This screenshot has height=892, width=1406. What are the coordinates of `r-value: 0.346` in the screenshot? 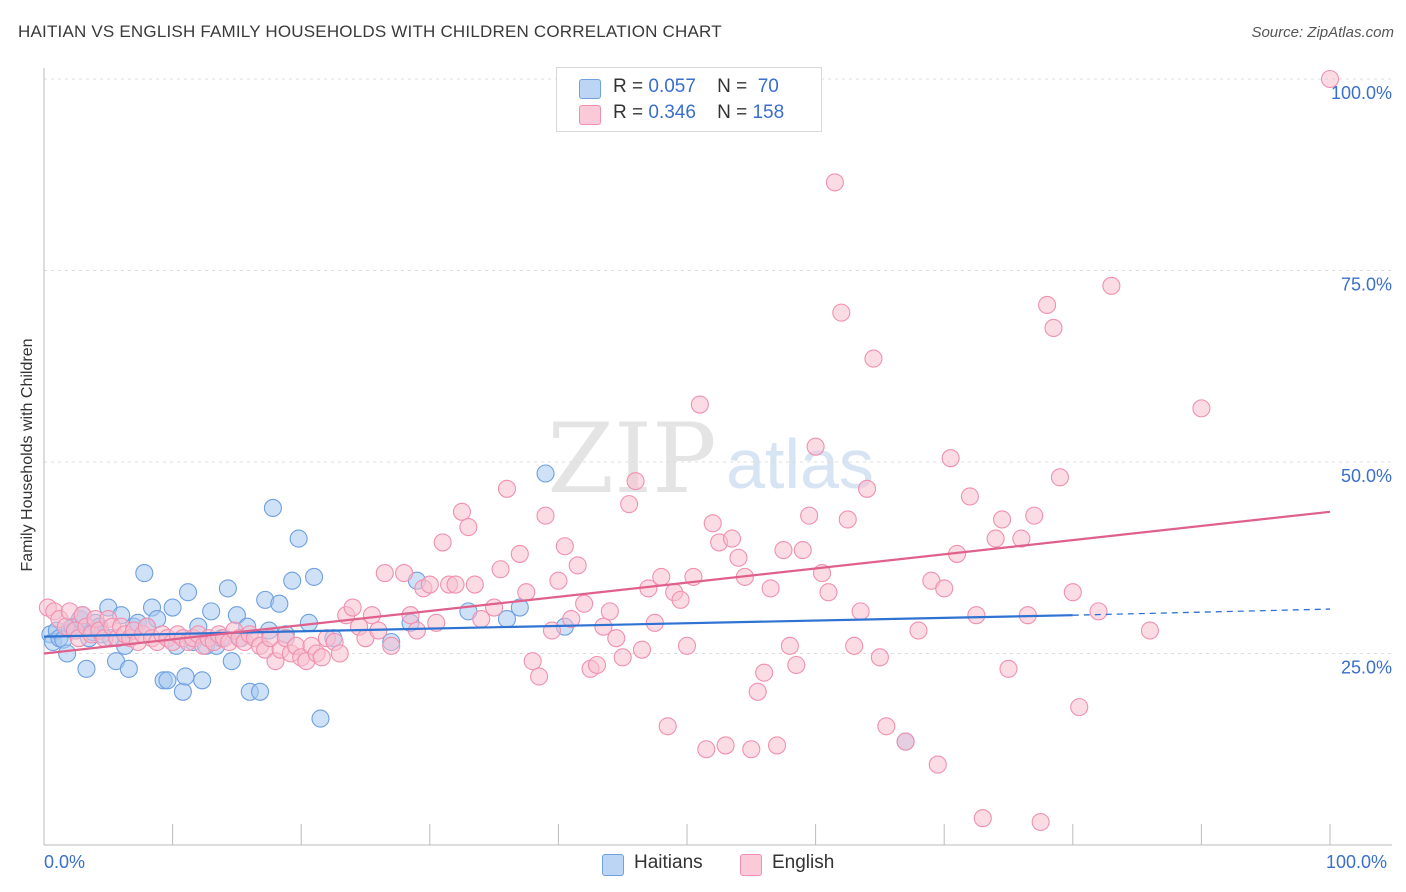 It's located at (672, 112).